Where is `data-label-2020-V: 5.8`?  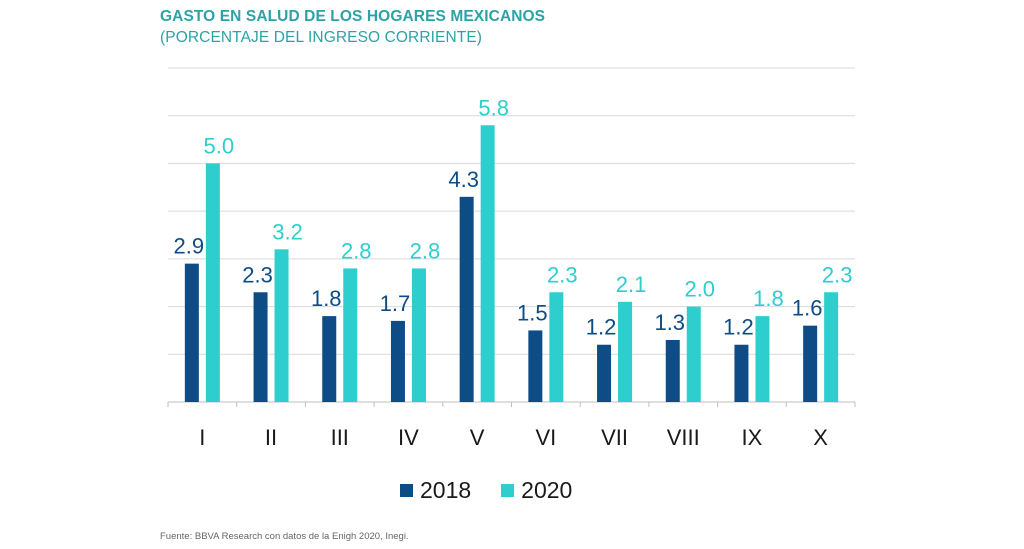
data-label-2020-V: 5.8 is located at coordinates (493, 107).